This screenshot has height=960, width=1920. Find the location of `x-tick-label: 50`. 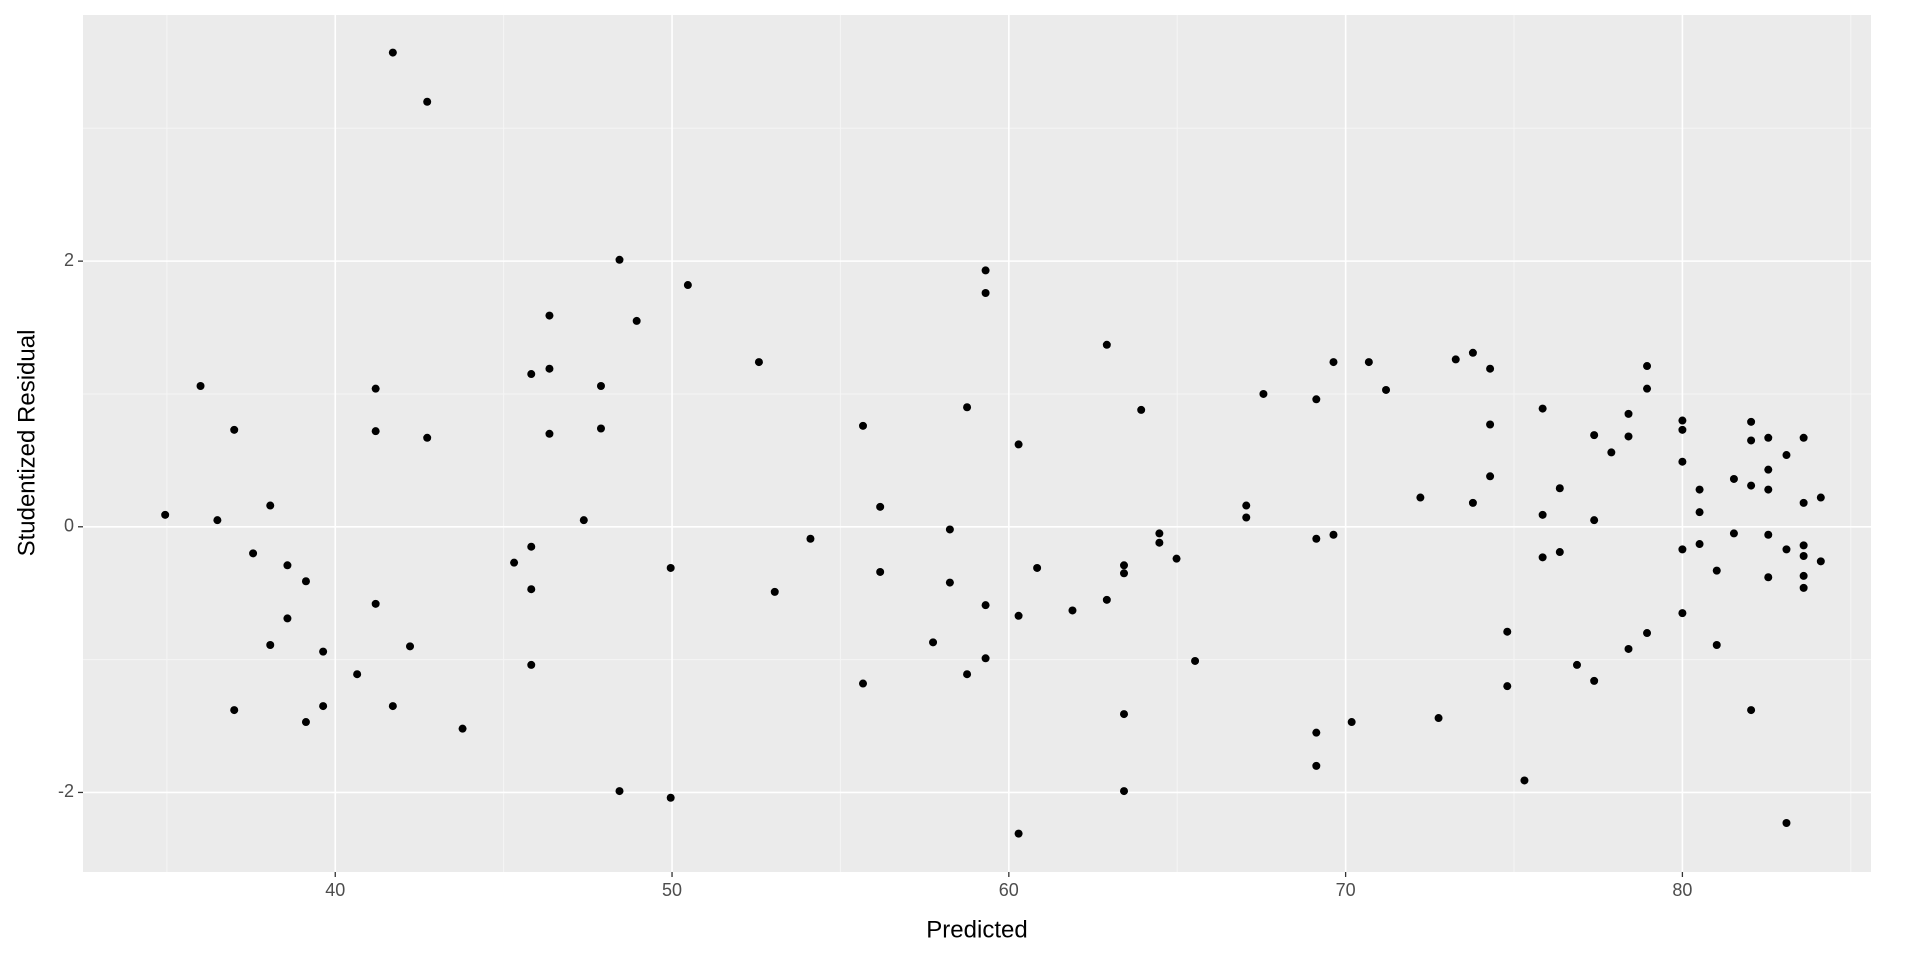

x-tick-label: 50 is located at coordinates (672, 890).